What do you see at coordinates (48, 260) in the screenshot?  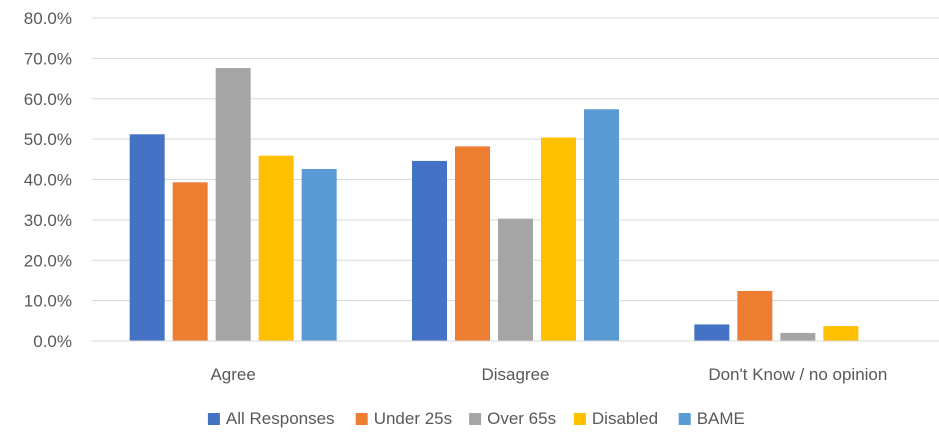 I see `y-tick-label: 20.0%` at bounding box center [48, 260].